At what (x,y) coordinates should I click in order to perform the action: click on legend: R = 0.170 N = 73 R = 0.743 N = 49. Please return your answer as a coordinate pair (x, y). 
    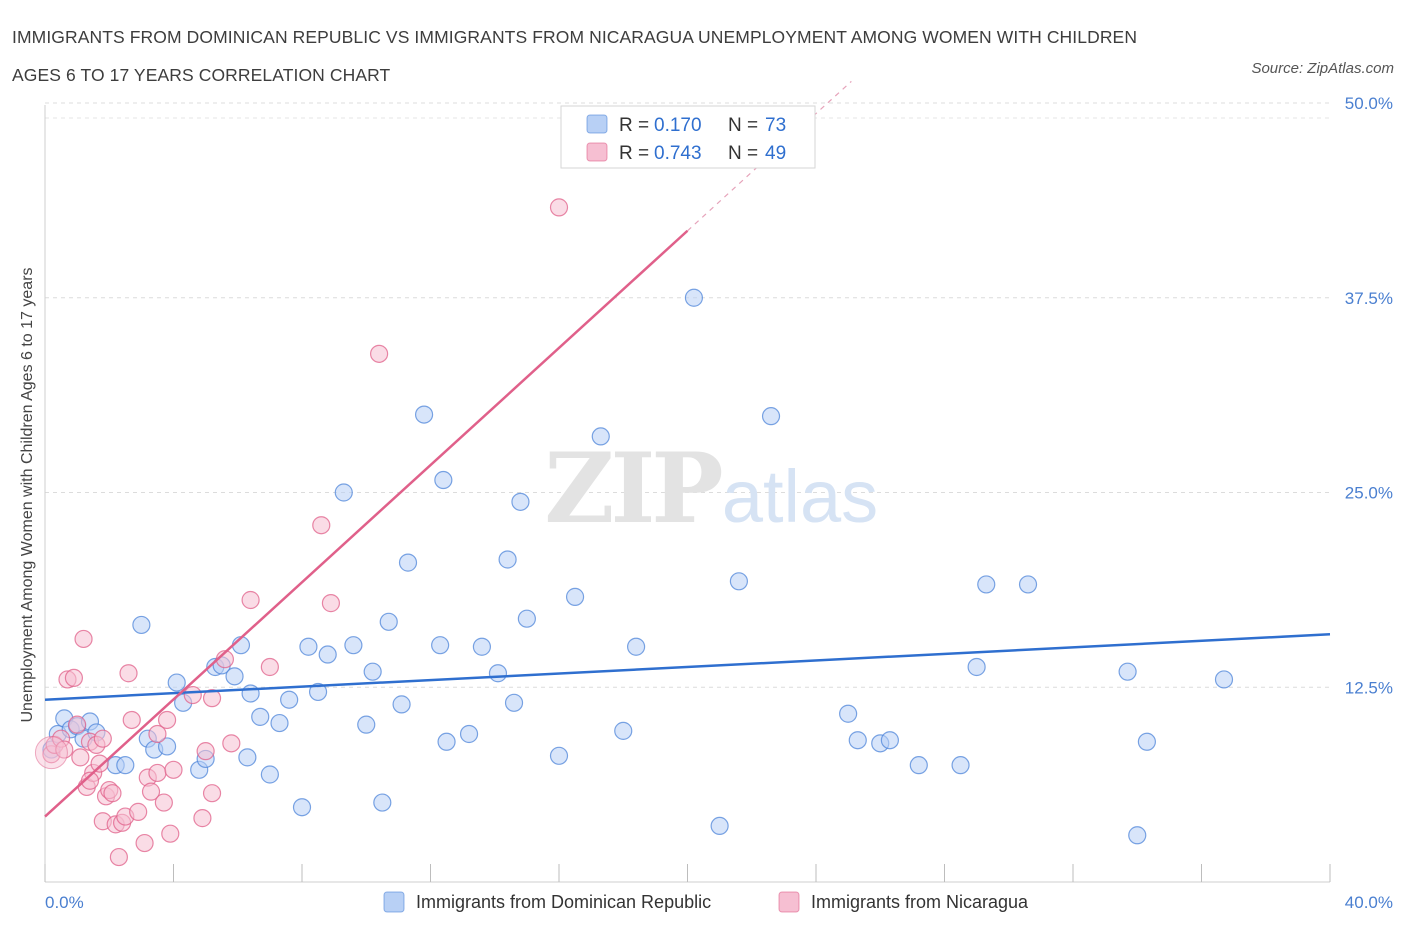
    Looking at the image, I should click on (688, 137).